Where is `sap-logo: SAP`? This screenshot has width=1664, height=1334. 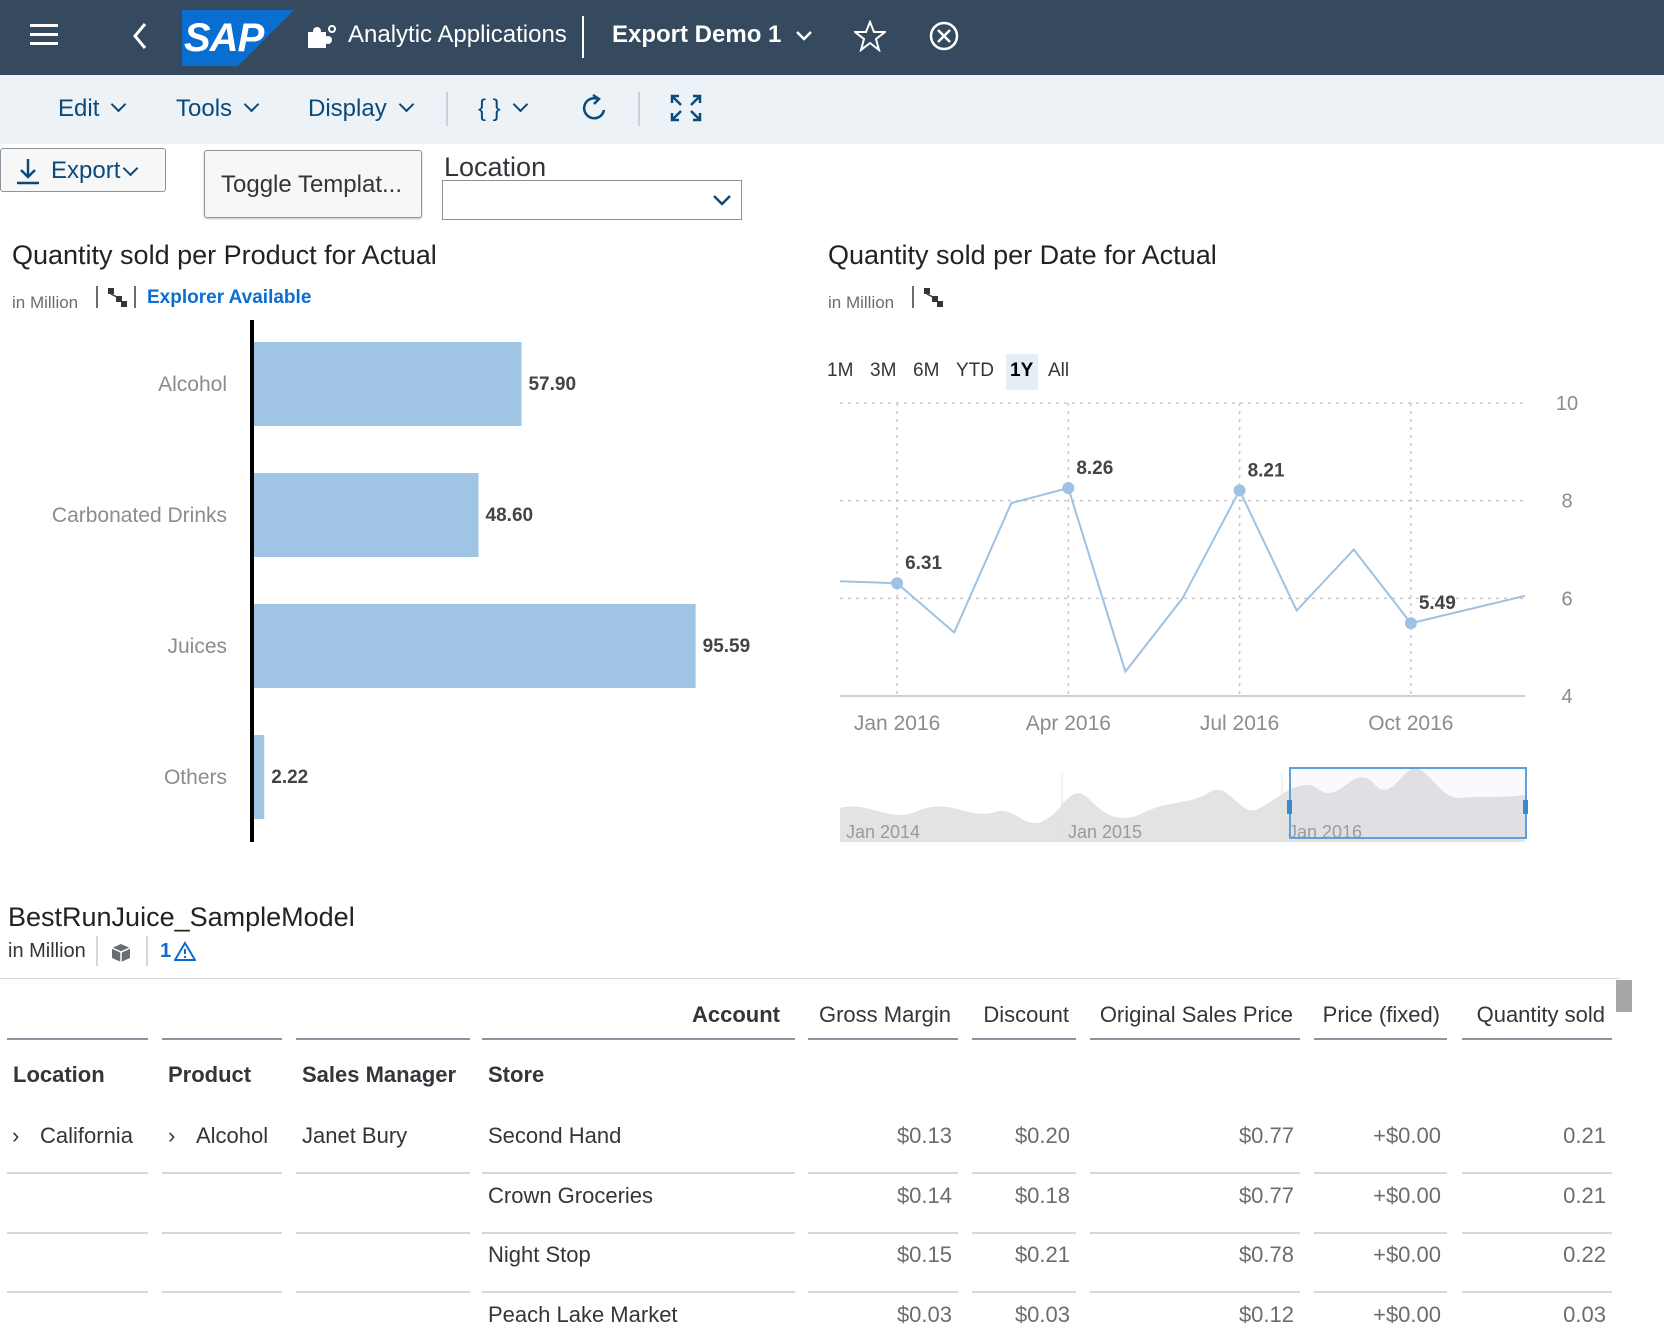
sap-logo: SAP is located at coordinates (238, 38).